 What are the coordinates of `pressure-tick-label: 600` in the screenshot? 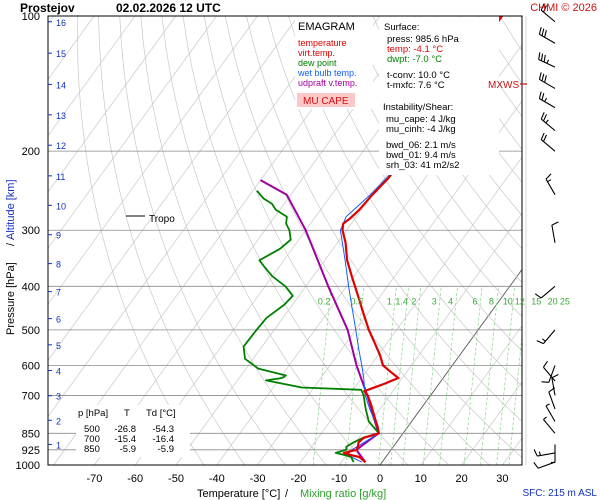 It's located at (31, 366).